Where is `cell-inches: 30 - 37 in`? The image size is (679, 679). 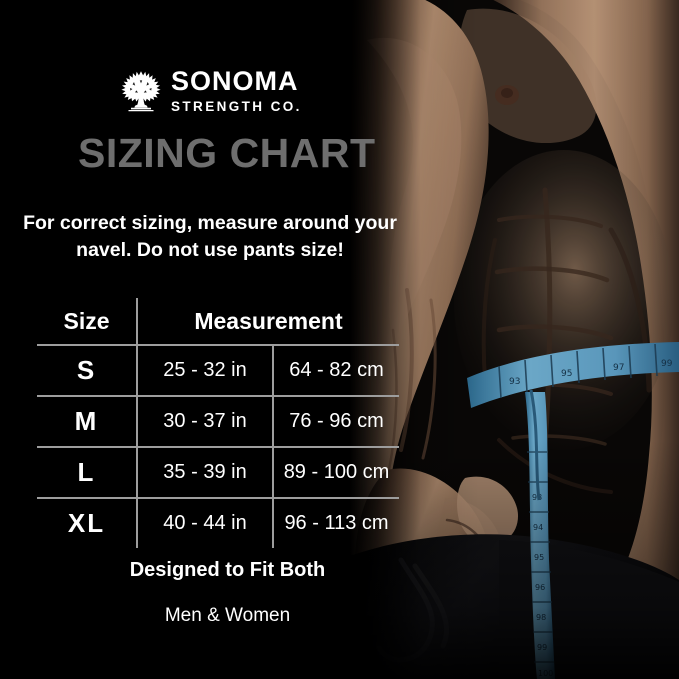 cell-inches: 30 - 37 in is located at coordinates (205, 422).